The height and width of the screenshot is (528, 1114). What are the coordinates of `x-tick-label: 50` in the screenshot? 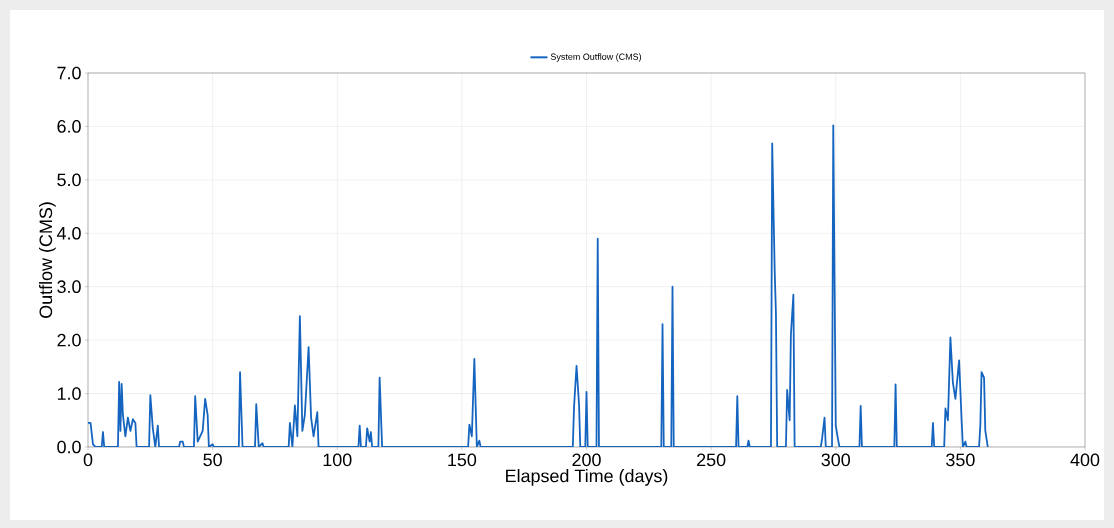 It's located at (212, 460).